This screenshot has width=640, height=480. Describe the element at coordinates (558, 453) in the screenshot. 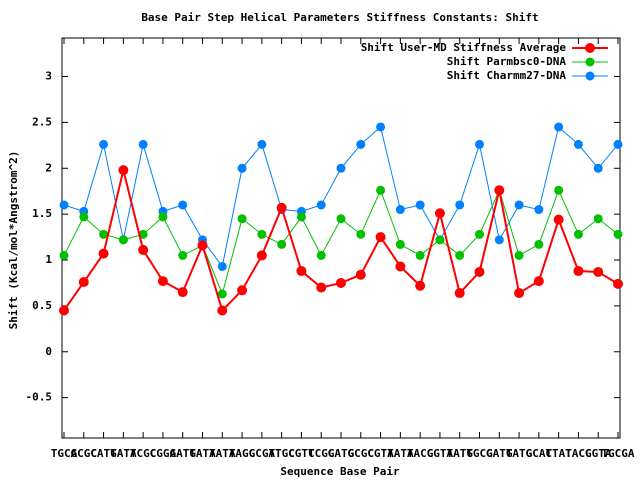

I see `x-tick-label: CTAT` at that location.